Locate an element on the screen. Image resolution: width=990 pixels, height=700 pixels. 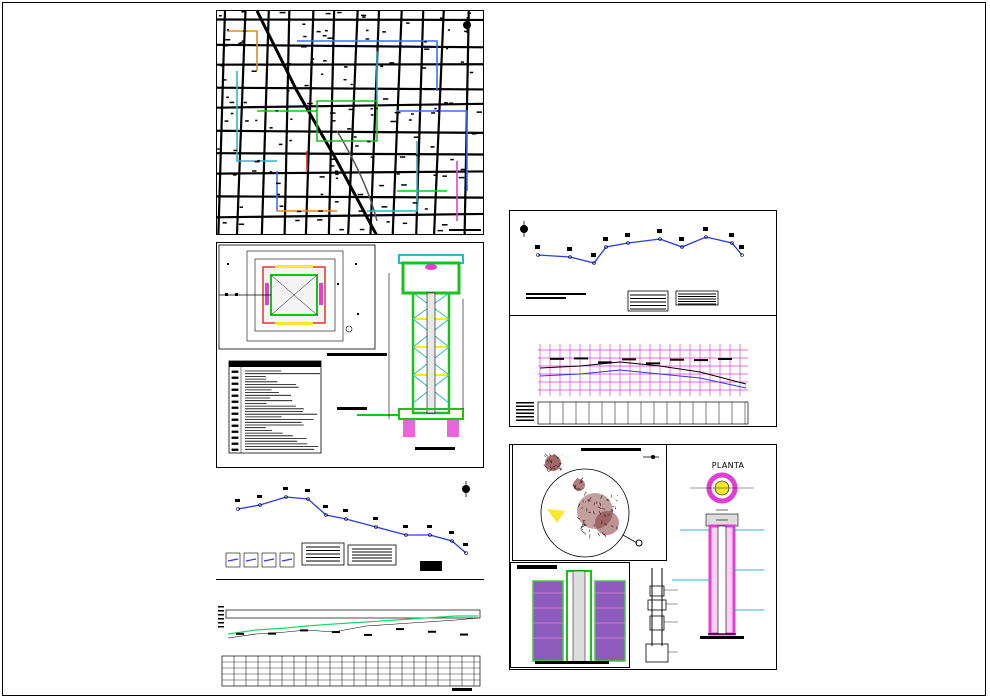
street-network-drawing is located at coordinates (350, 122).